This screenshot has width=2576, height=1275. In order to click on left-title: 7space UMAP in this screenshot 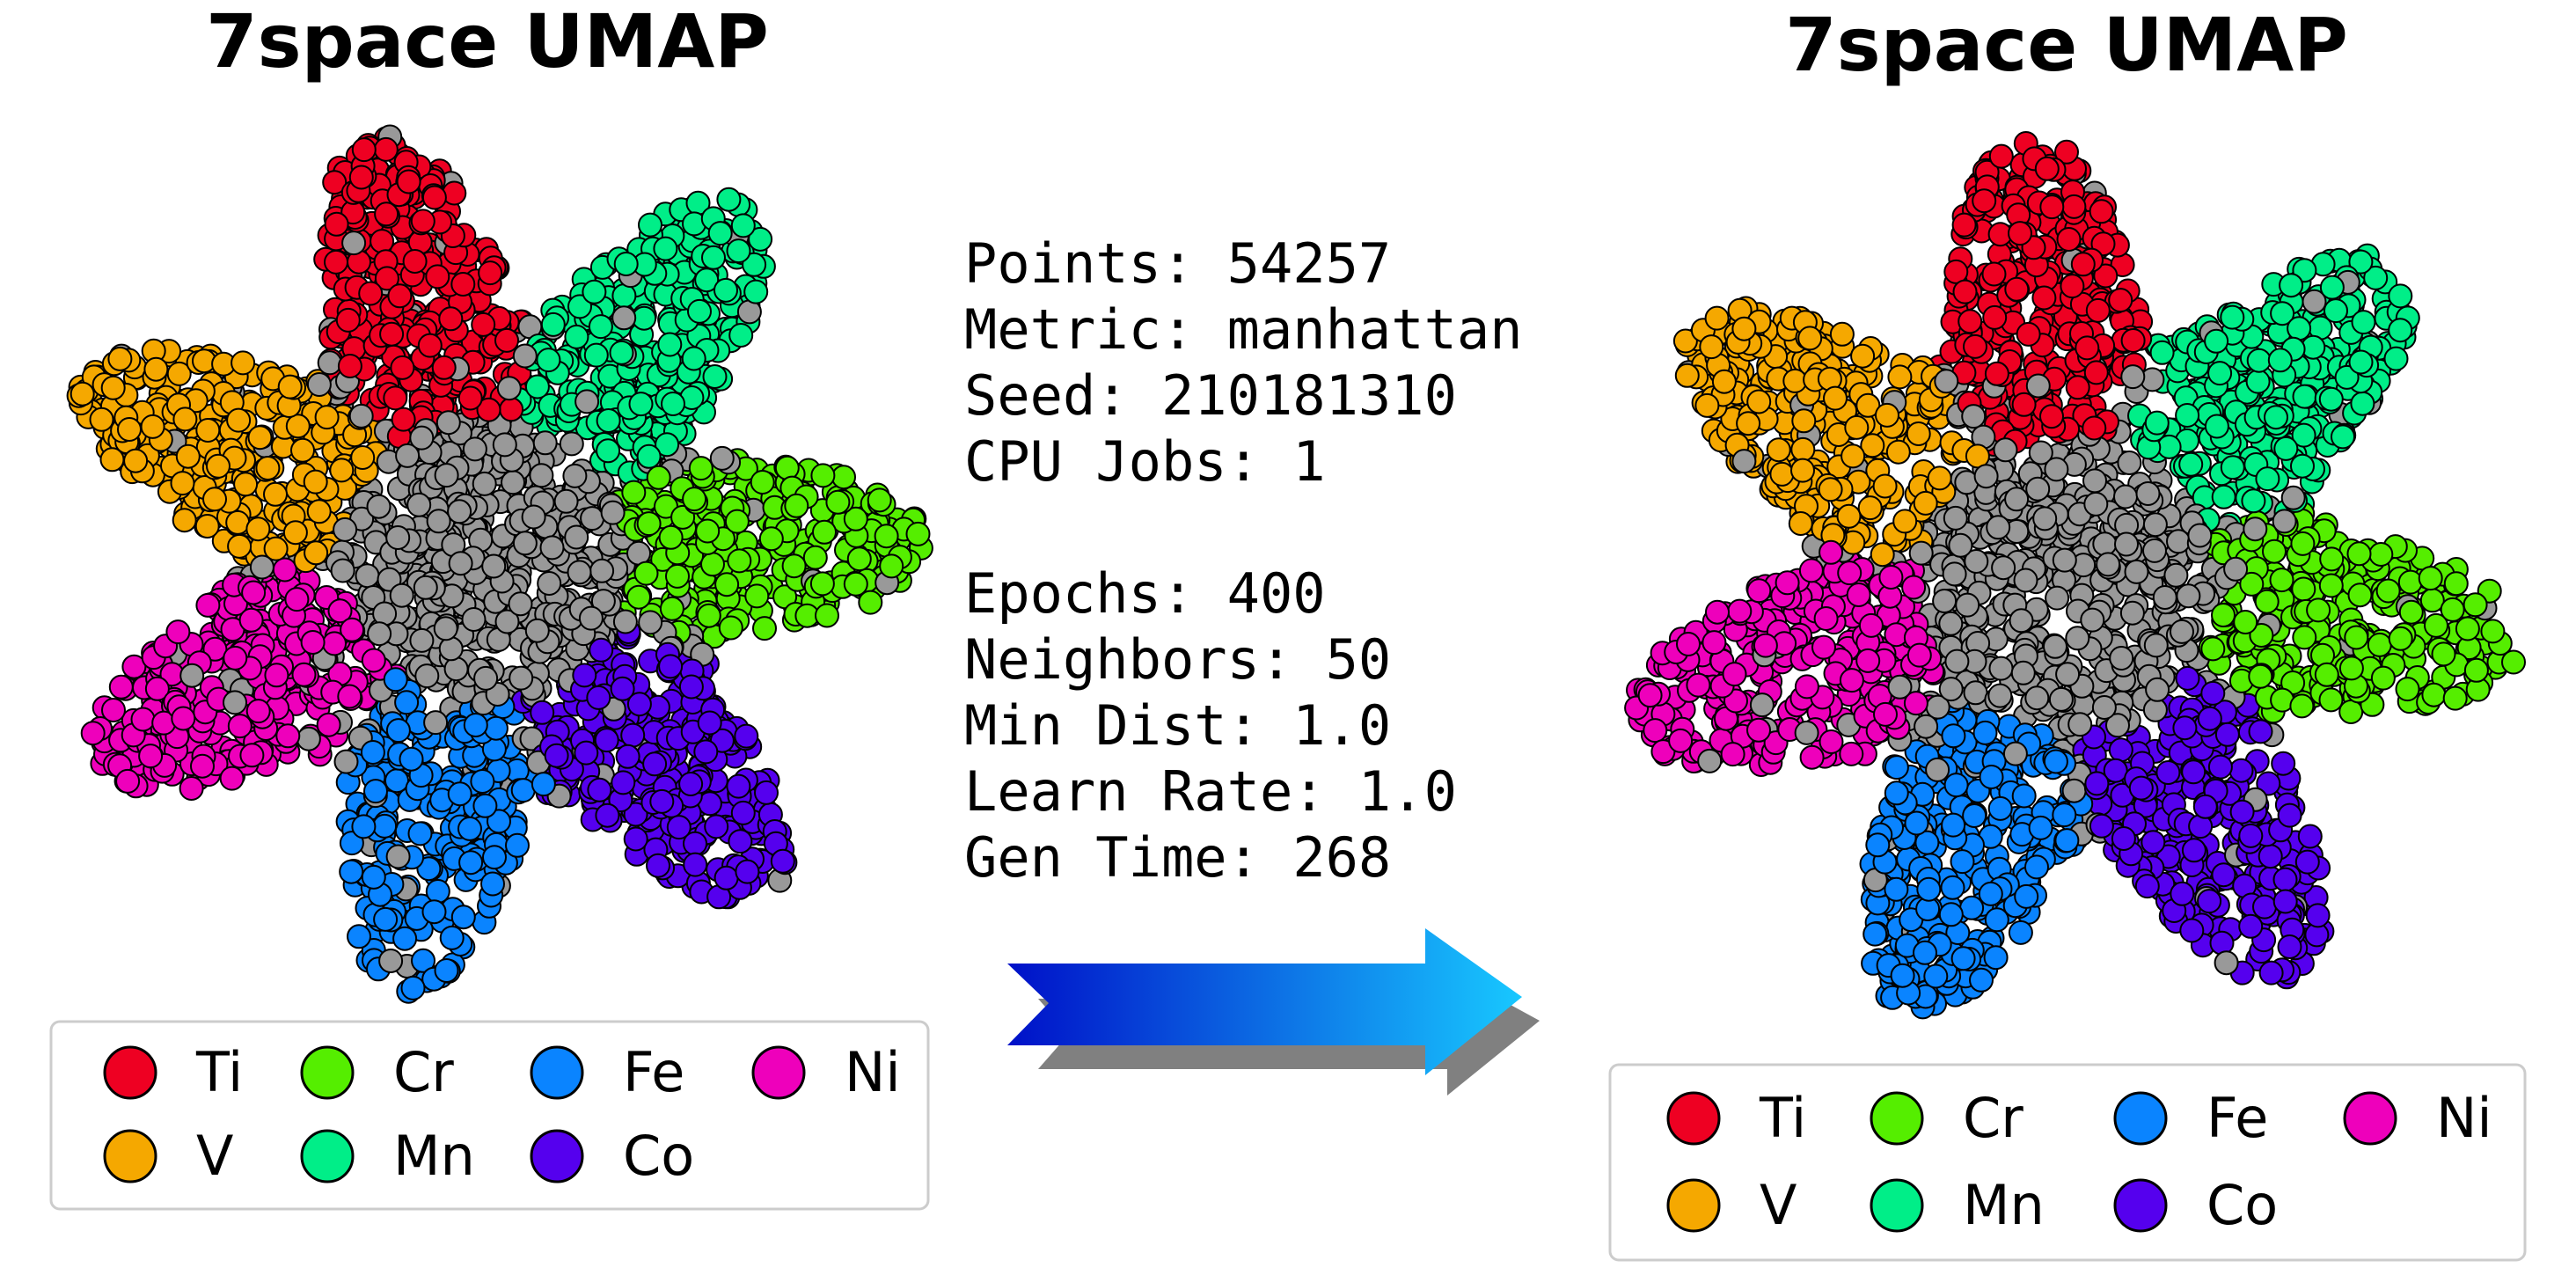, I will do `click(487, 42)`.